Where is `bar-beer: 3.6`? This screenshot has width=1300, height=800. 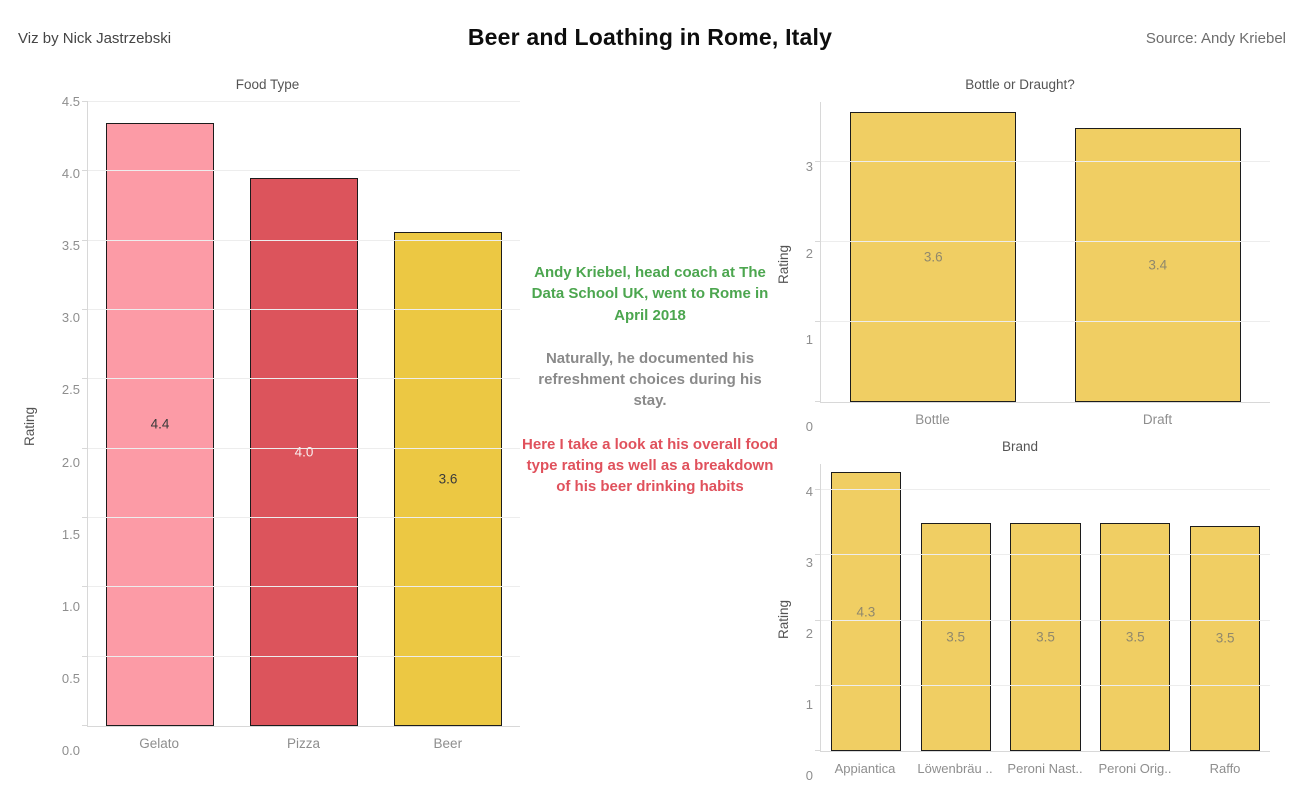 bar-beer: 3.6 is located at coordinates (448, 479).